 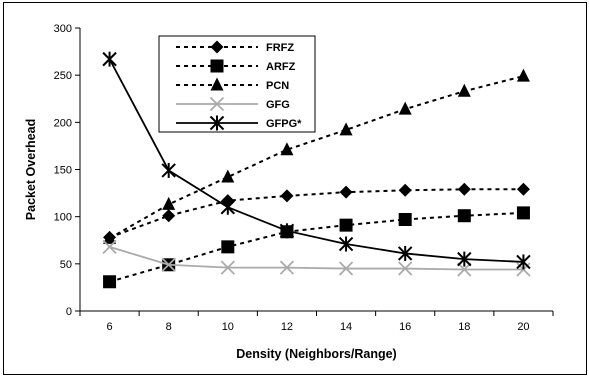 What do you see at coordinates (346, 327) in the screenshot?
I see `x-tick-label: 14` at bounding box center [346, 327].